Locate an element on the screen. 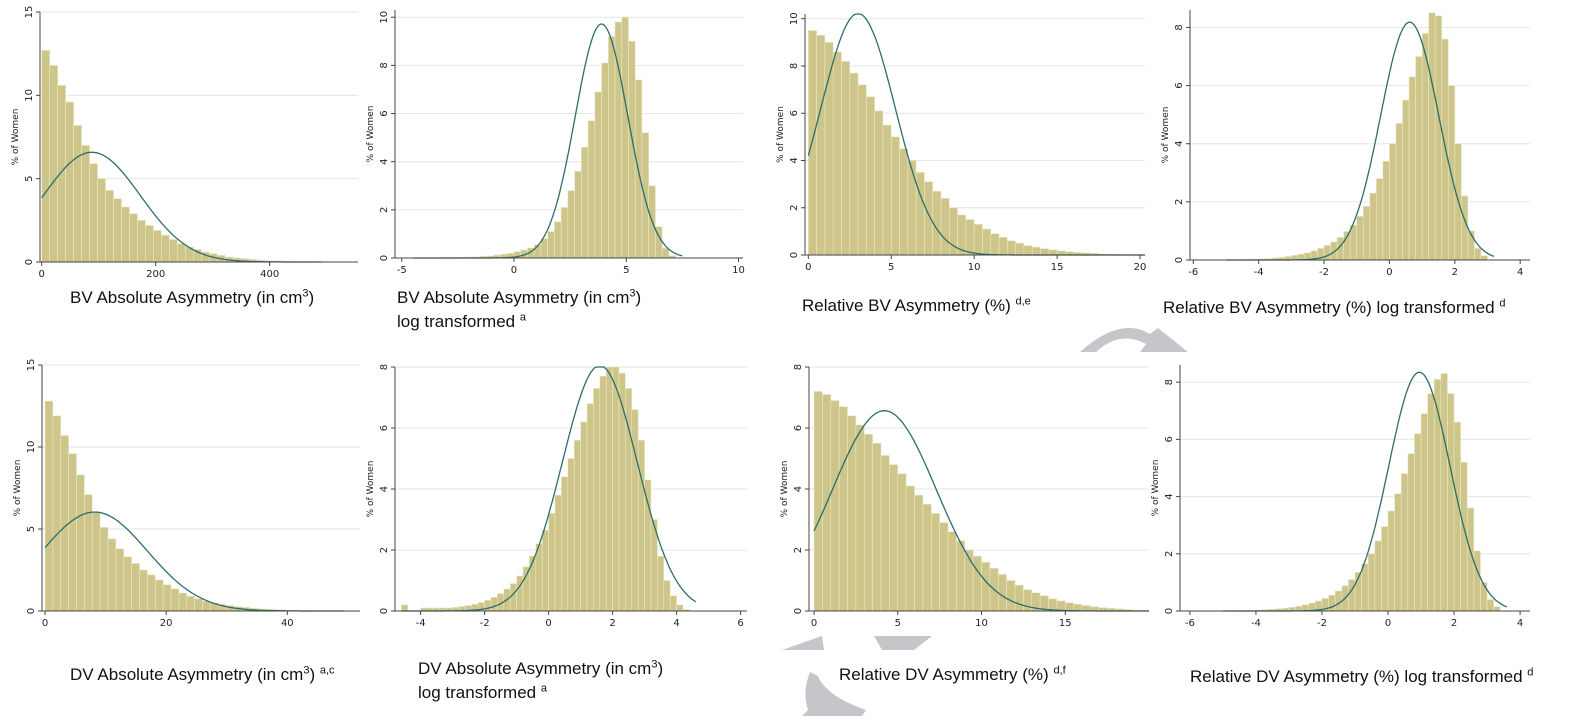 Image resolution: width=1591 pixels, height=720 pixels. x-tick-label: -5 is located at coordinates (402, 270).